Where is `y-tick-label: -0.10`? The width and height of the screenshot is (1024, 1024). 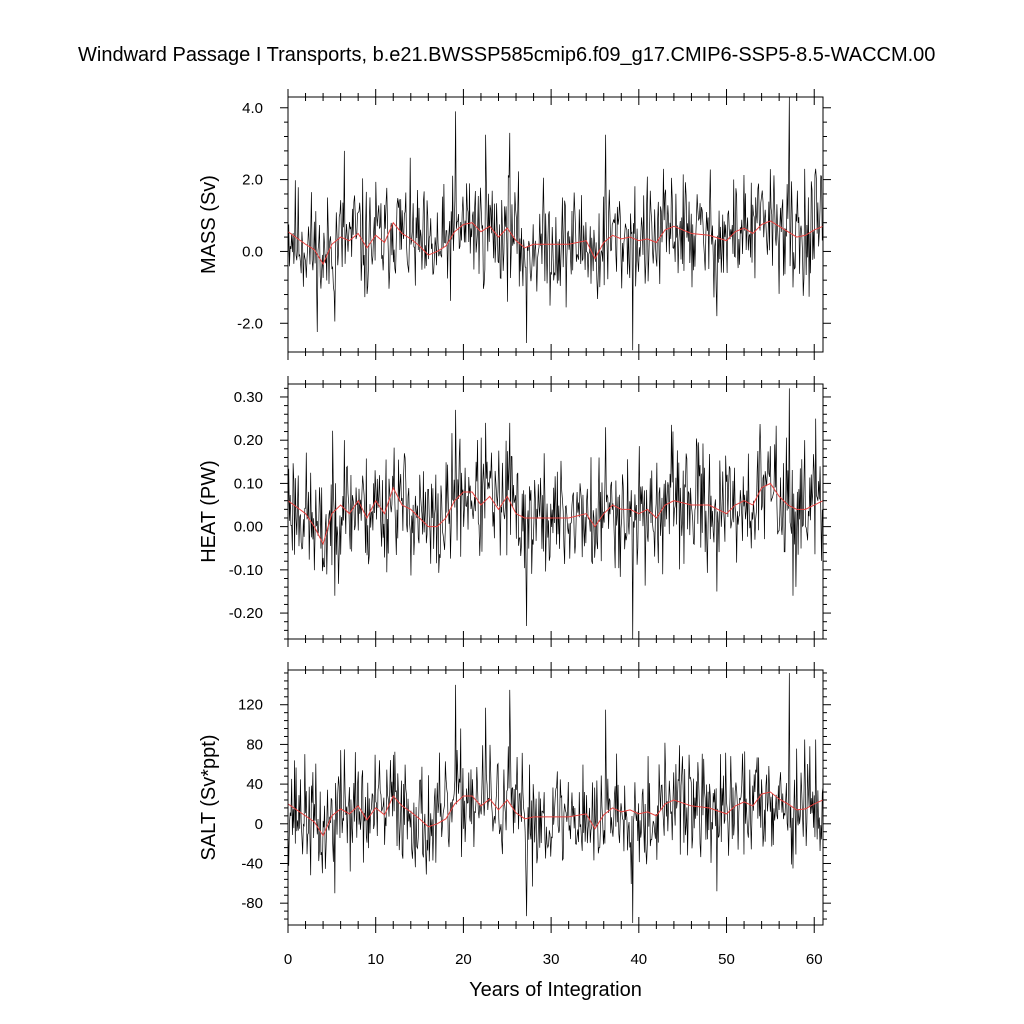 y-tick-label: -0.10 is located at coordinates (246, 570).